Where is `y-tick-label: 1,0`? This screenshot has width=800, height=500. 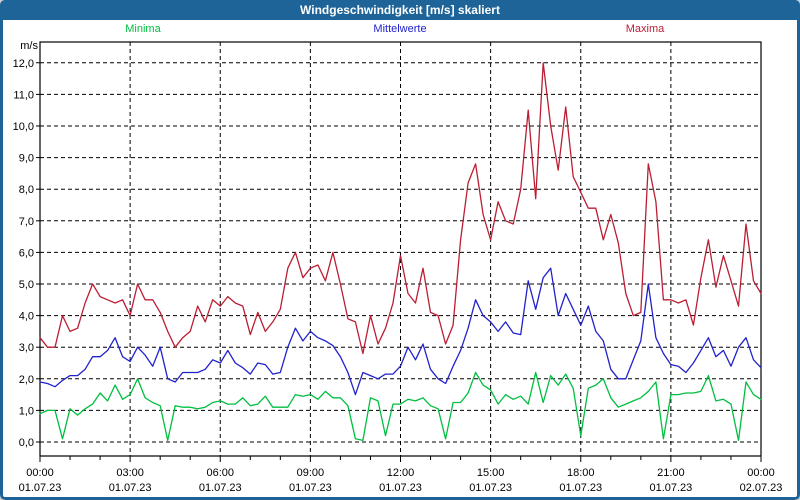 y-tick-label: 1,0 is located at coordinates (26, 411).